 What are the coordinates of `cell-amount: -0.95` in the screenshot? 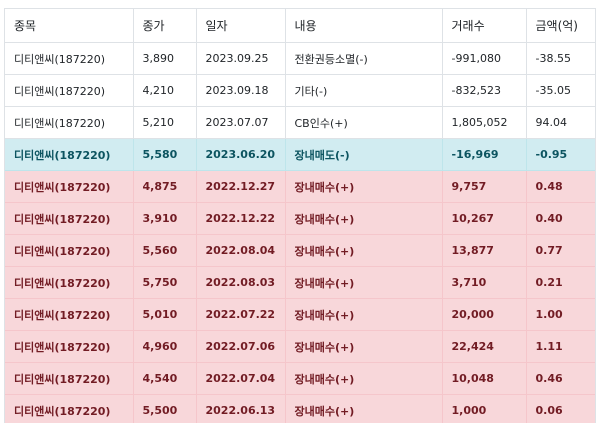 It's located at (560, 154).